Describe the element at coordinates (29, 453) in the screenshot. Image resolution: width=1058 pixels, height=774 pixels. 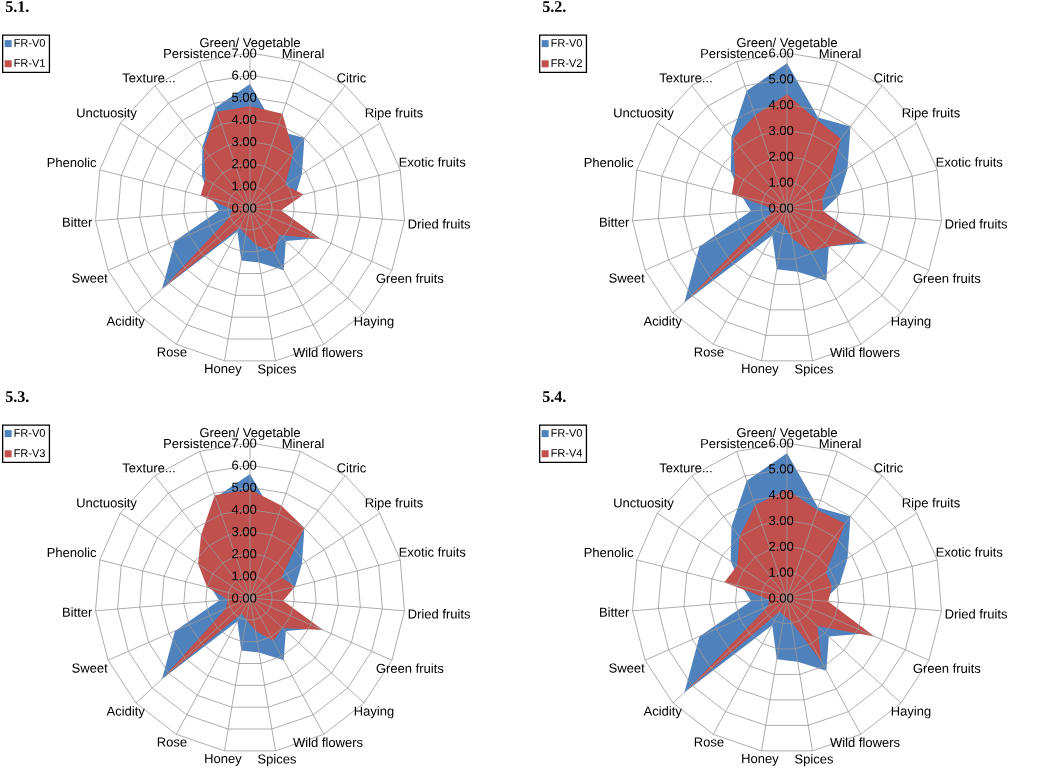
I see `legend-label: FR-V3` at that location.